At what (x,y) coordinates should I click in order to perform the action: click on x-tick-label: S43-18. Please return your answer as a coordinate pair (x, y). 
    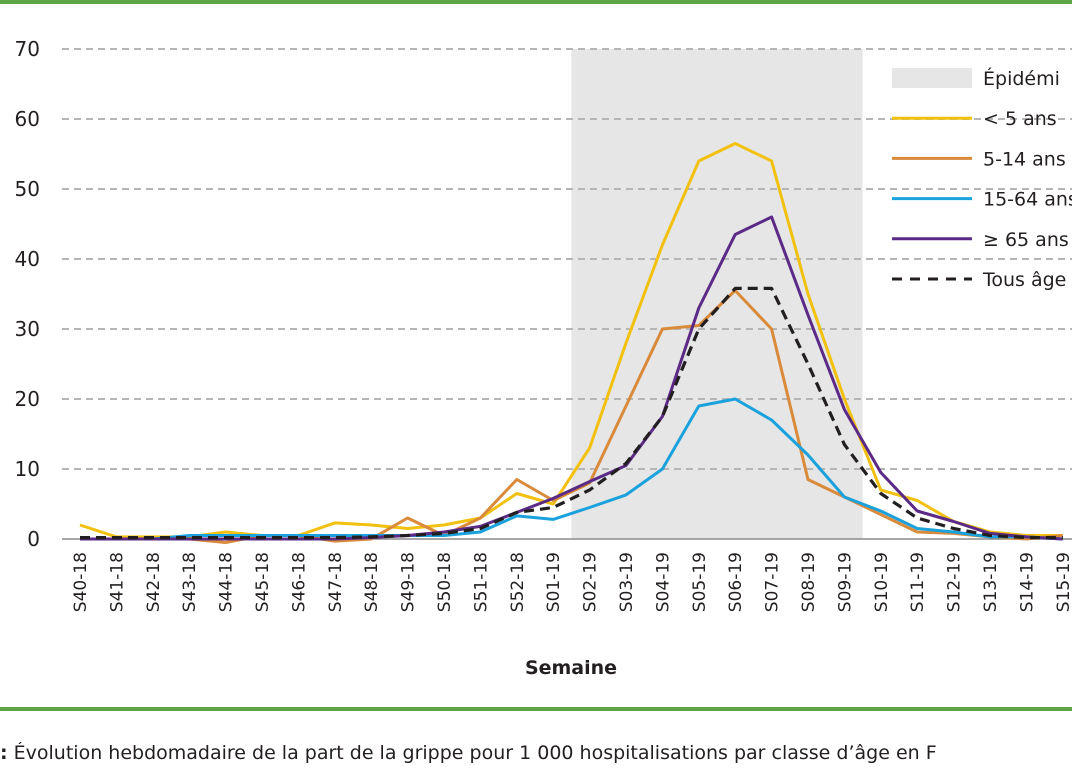
    Looking at the image, I should click on (190, 582).